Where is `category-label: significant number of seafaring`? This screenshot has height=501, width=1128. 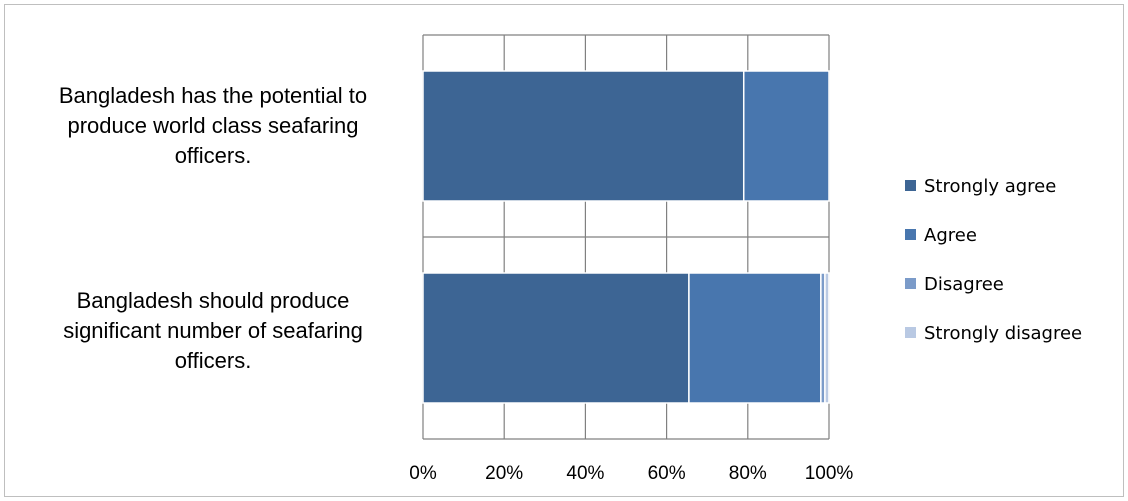 category-label: significant number of seafaring is located at coordinates (213, 330).